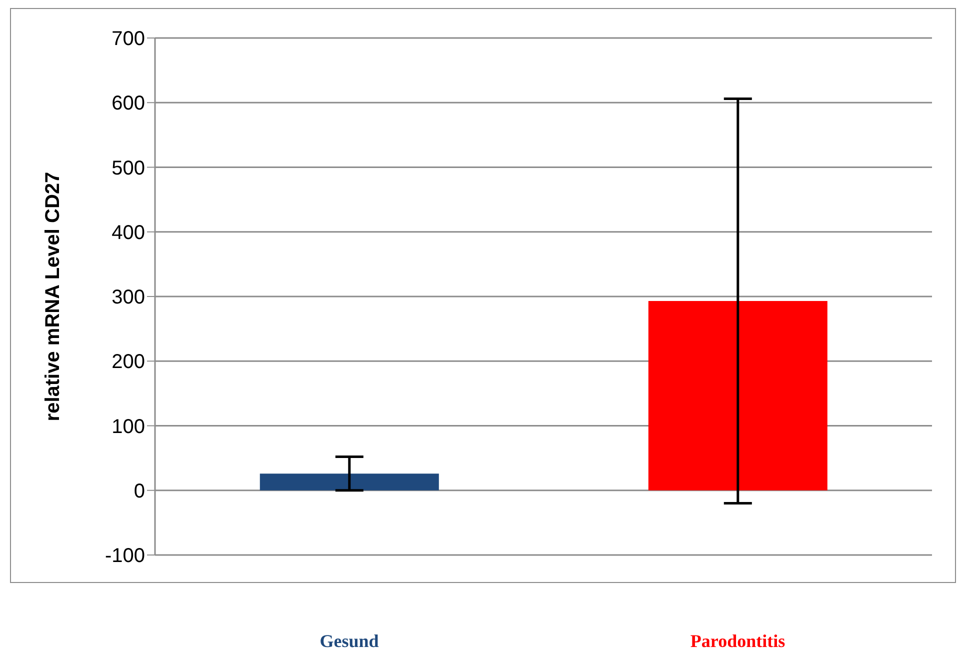  Describe the element at coordinates (53, 297) in the screenshot. I see `y-axis-title: relative mRNA Level CD27` at that location.